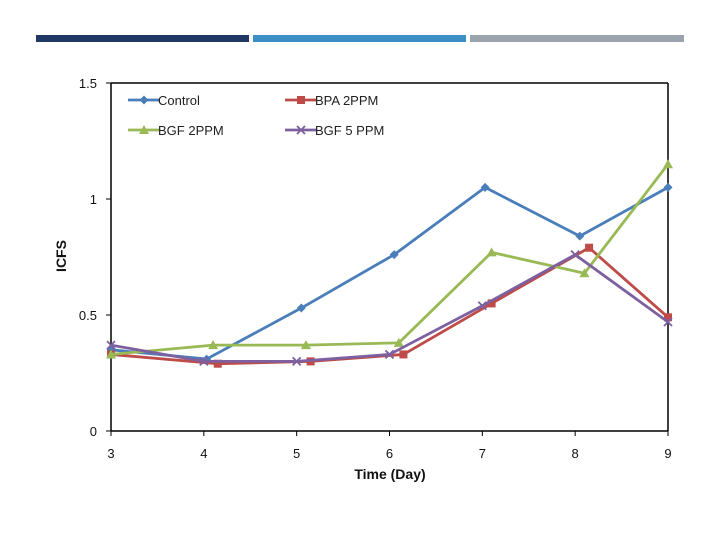  Describe the element at coordinates (482, 453) in the screenshot. I see `x-tick-label: 7` at that location.